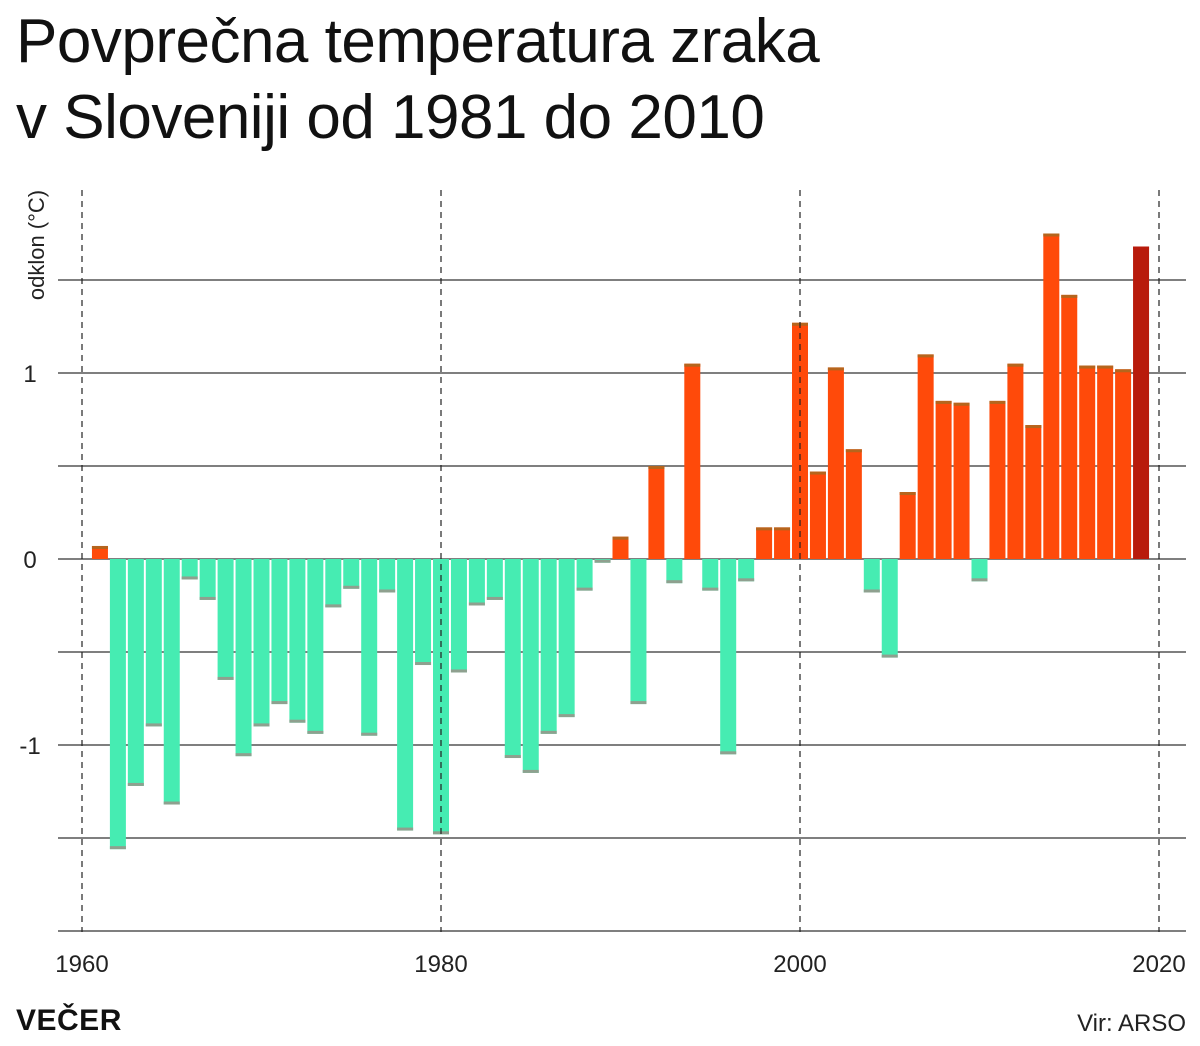 The width and height of the screenshot is (1200, 1046). I want to click on source-note: Vir: ARSO, so click(1131, 1023).